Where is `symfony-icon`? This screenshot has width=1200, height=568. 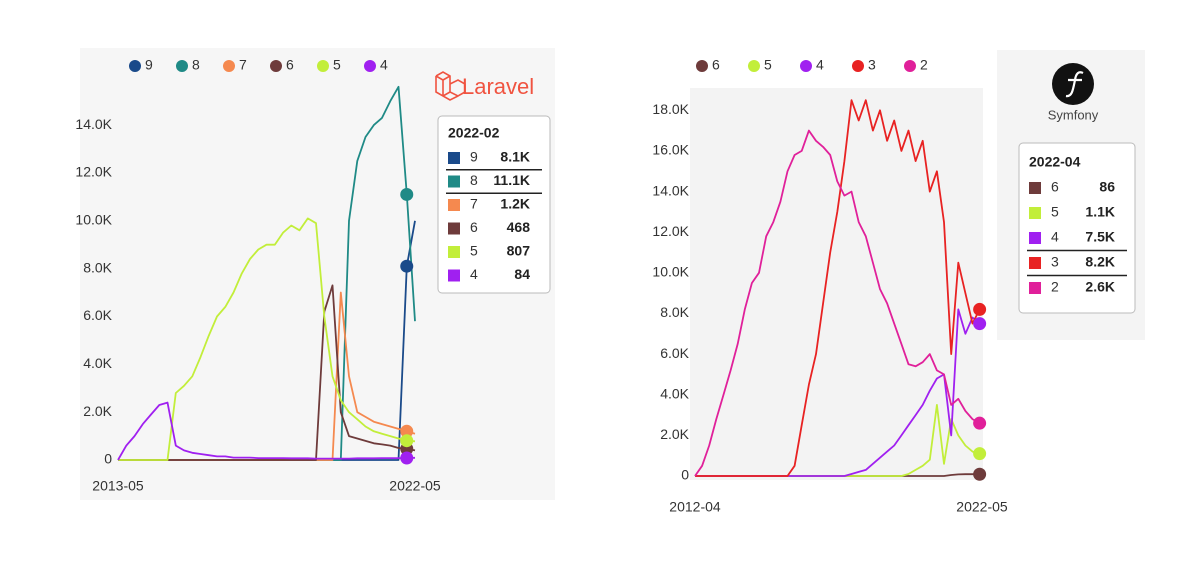 symfony-icon is located at coordinates (1073, 84).